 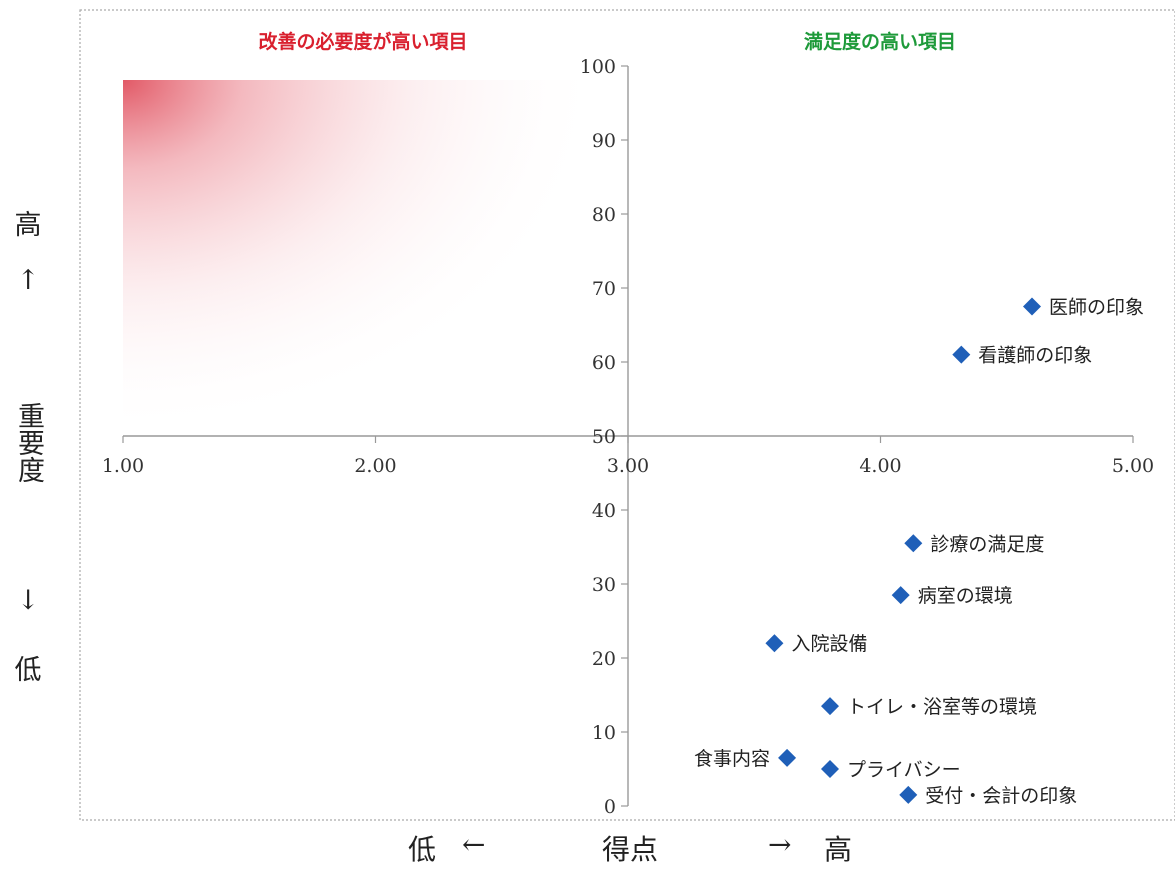 What do you see at coordinates (829, 644) in the screenshot?
I see `data-point-label: 入院設備` at bounding box center [829, 644].